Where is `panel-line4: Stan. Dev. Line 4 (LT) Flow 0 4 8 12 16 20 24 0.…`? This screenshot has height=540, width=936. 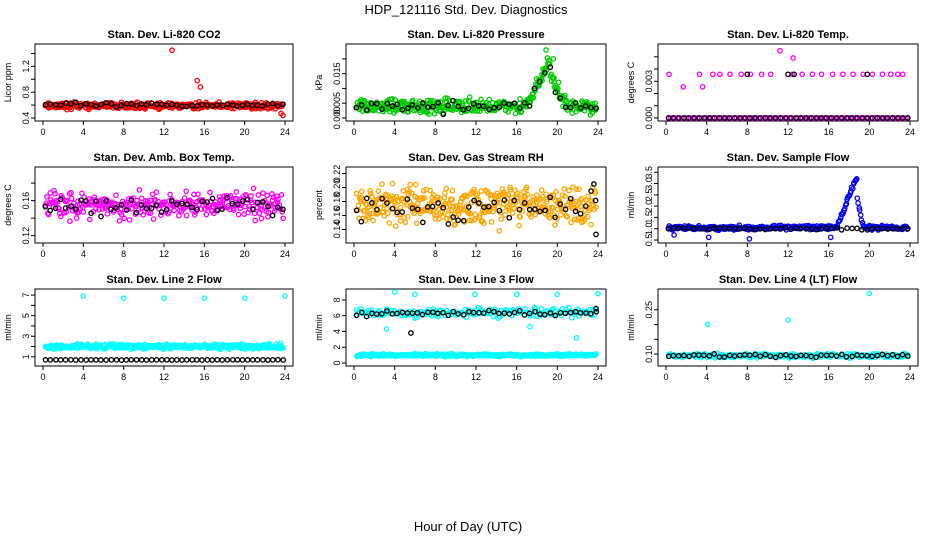 panel-line4: Stan. Dev. Line 4 (LT) Flow 0 4 8 12 16 20 24 0.… is located at coordinates (772, 328).